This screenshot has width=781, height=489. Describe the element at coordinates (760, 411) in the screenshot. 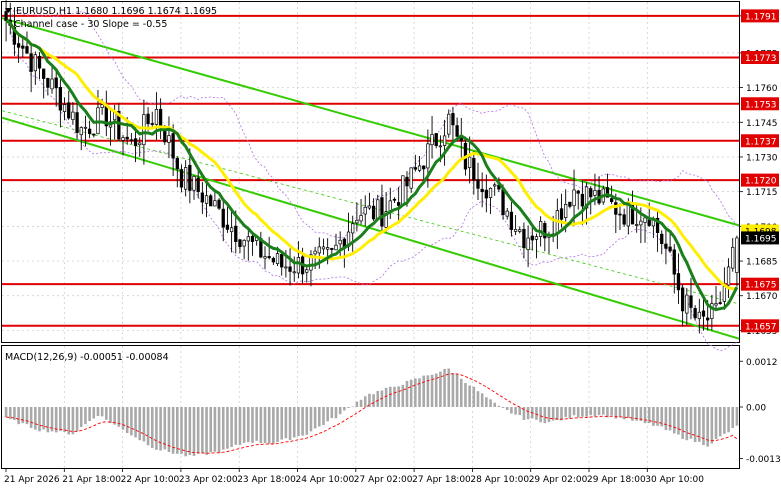

I see `macd-axis: 0.0012 0.00 -0.00135` at that location.